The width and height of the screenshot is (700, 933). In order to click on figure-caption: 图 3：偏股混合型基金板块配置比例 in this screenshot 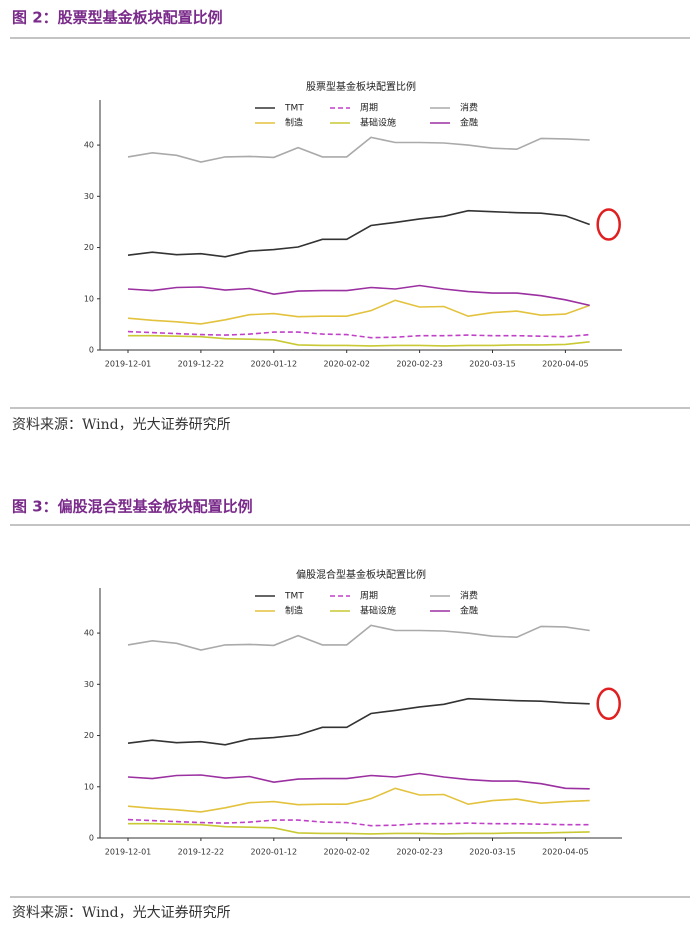, I will do `click(132, 507)`.